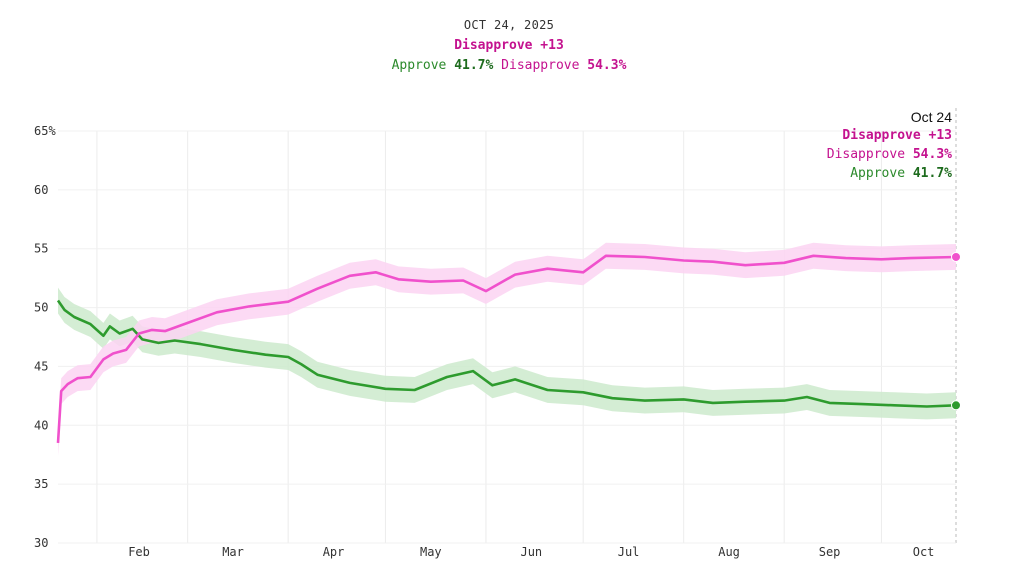 The width and height of the screenshot is (1018, 572). Describe the element at coordinates (41, 190) in the screenshot. I see `y-tick-label: 60` at that location.